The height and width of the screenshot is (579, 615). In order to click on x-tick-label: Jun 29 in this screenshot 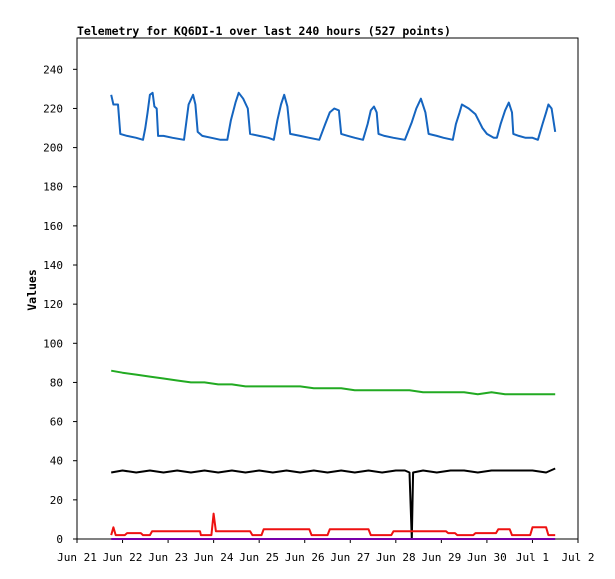, I will do `click(441, 557)`.